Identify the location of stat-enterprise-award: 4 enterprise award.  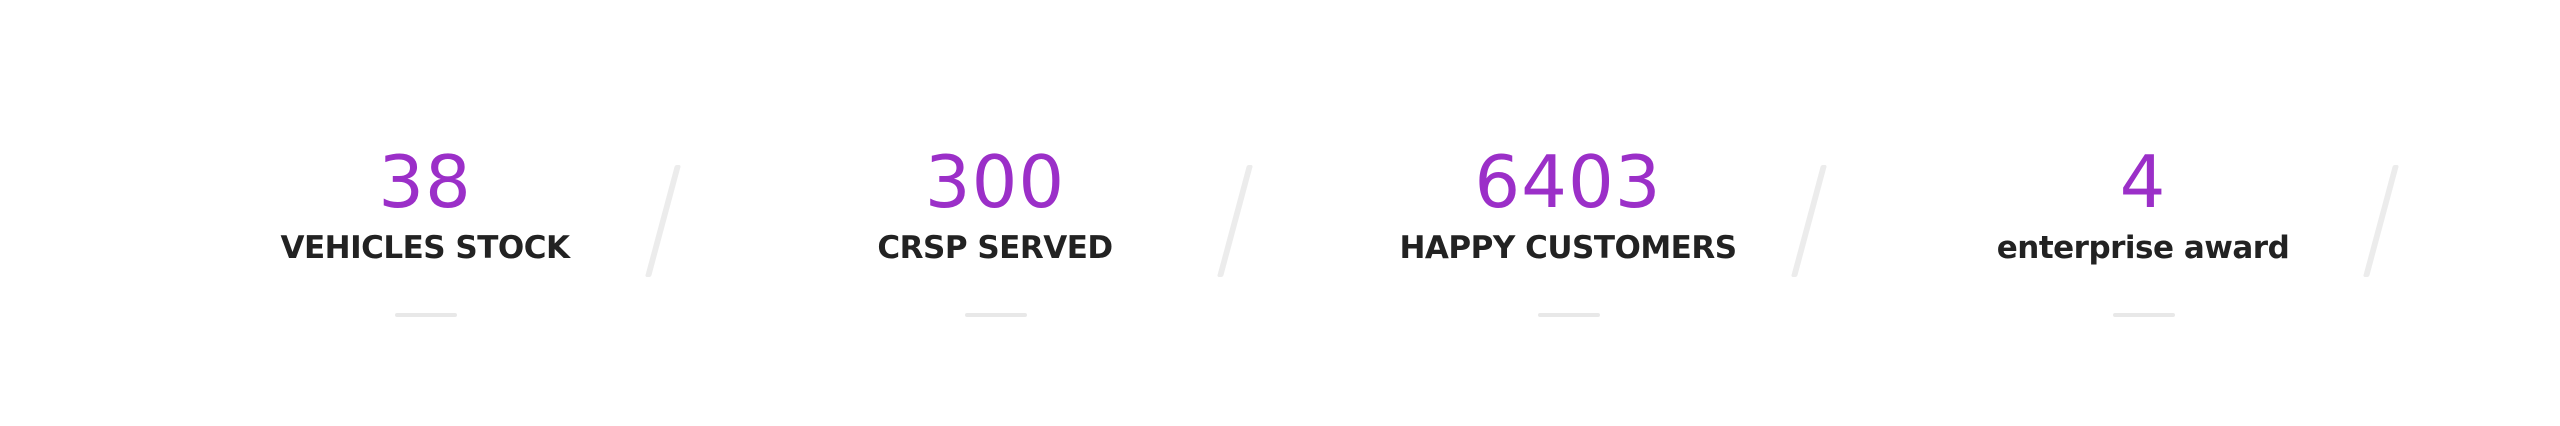
(2143, 228).